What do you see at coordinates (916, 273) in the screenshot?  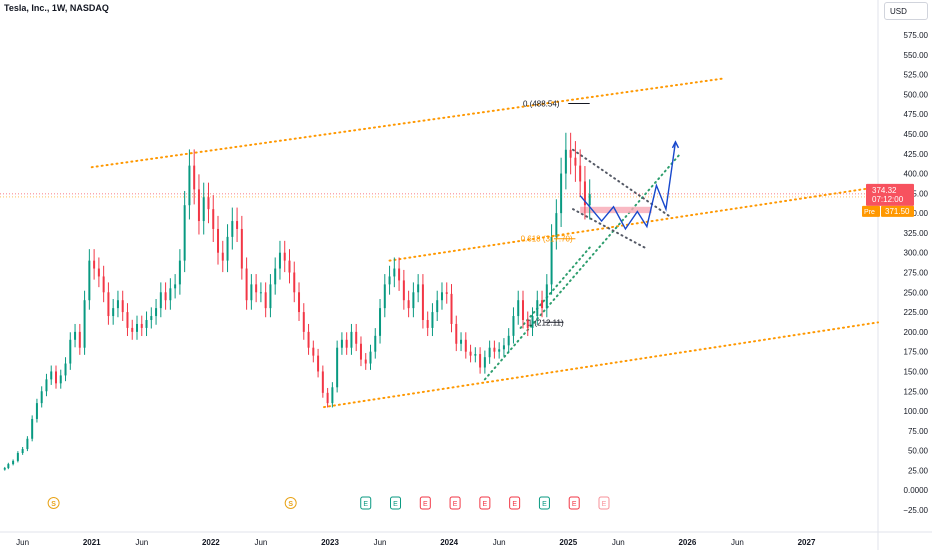 I see `price-tick-label: 275.00` at bounding box center [916, 273].